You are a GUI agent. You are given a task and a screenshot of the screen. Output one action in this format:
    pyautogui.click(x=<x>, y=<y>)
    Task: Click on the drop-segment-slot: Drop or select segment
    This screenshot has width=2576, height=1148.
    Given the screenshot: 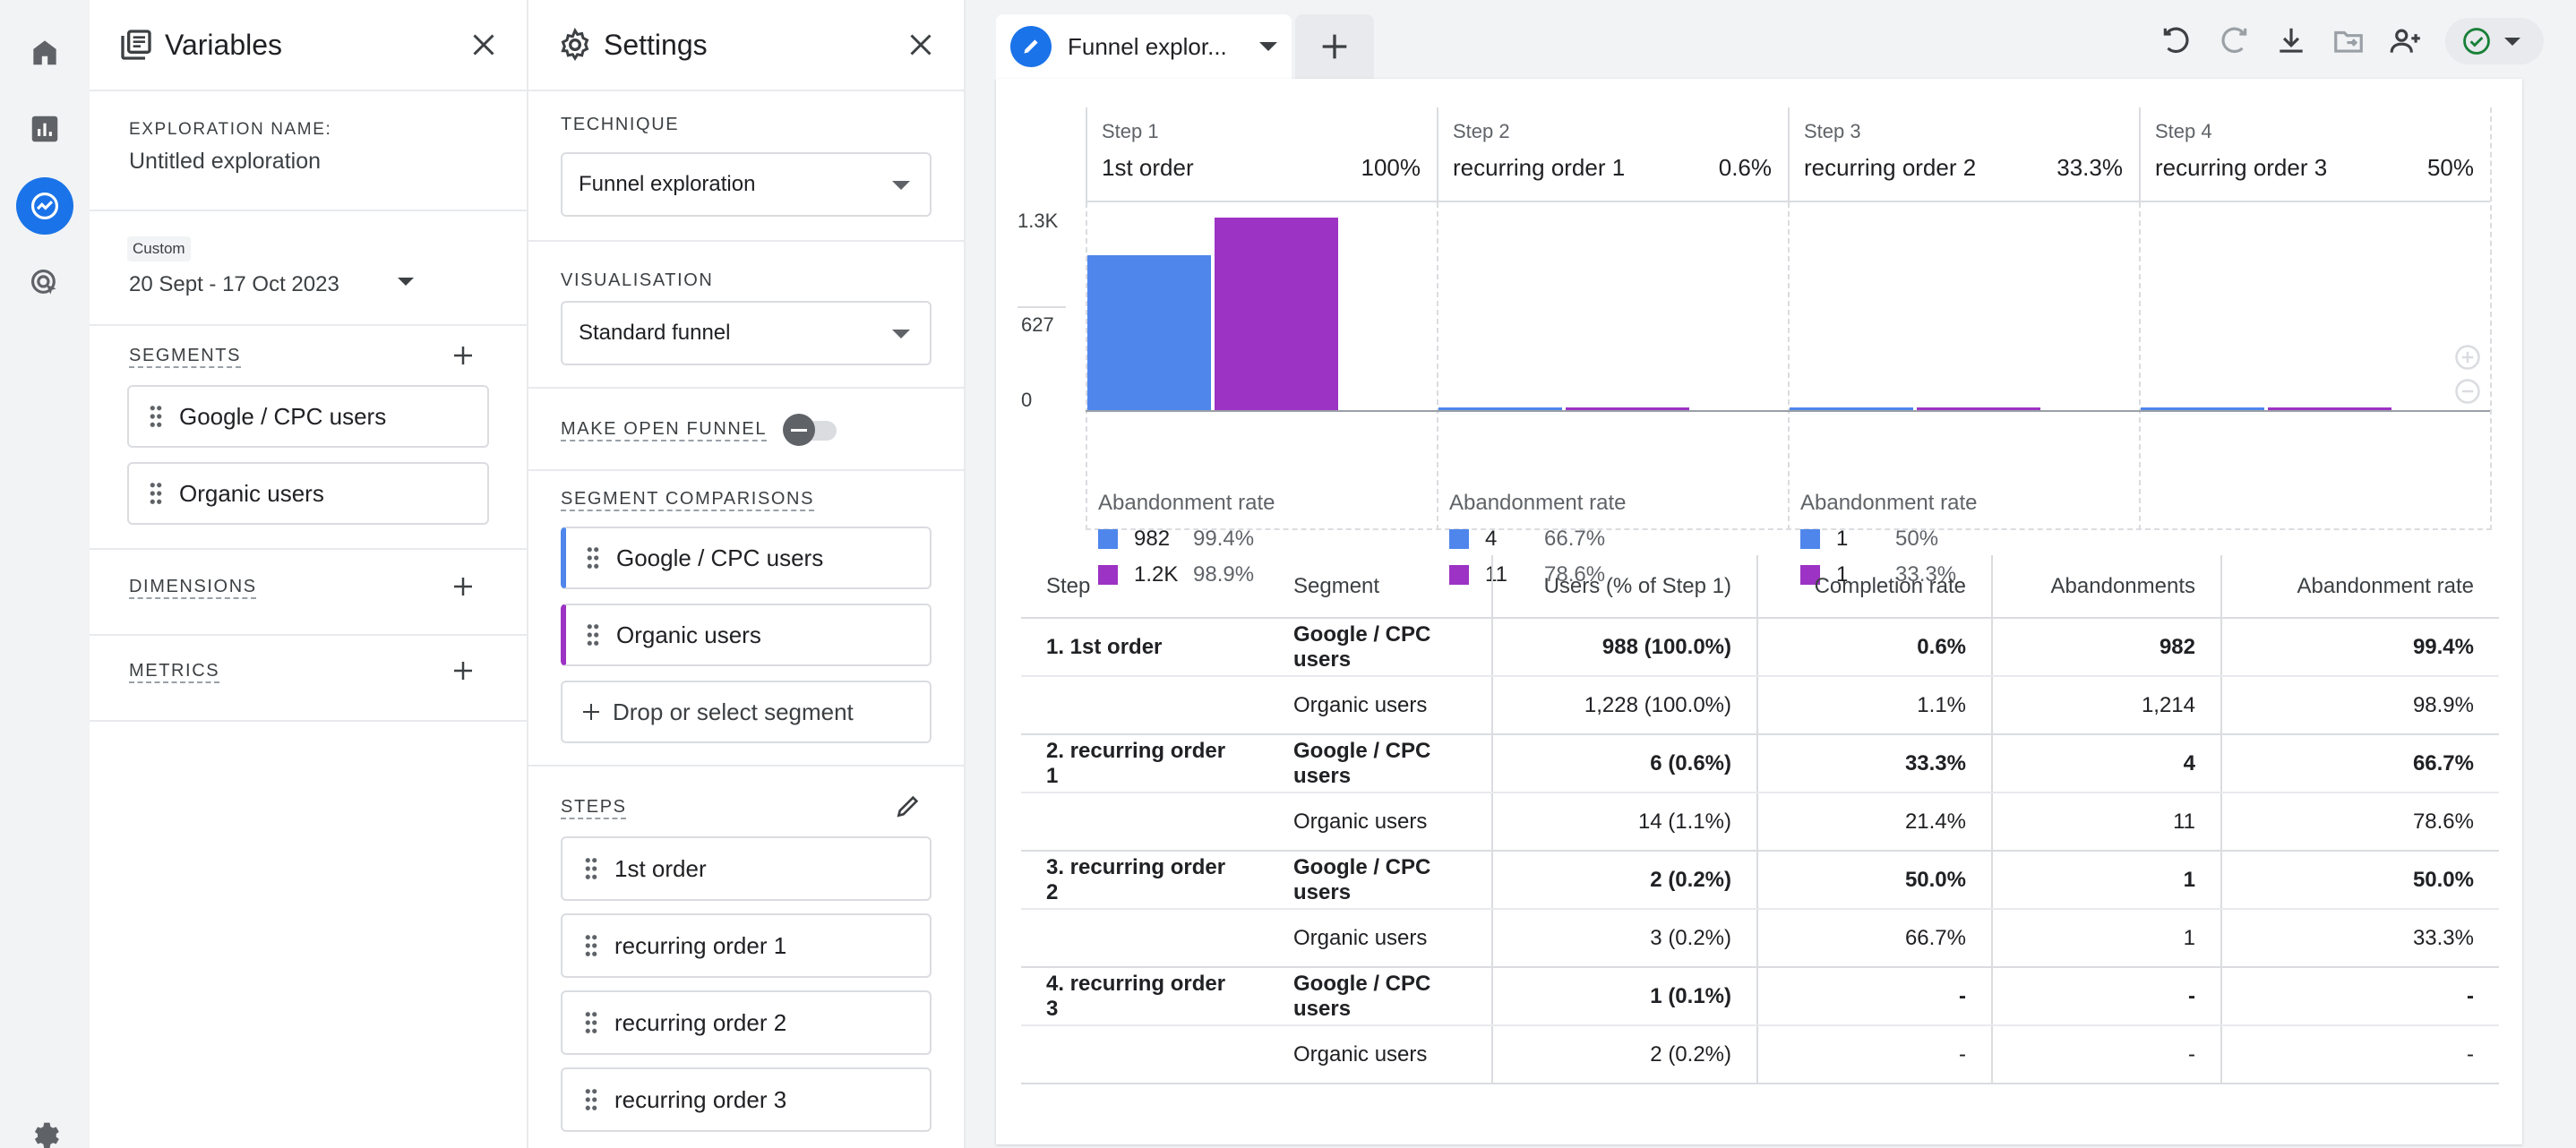 What is the action you would take?
    pyautogui.click(x=746, y=712)
    